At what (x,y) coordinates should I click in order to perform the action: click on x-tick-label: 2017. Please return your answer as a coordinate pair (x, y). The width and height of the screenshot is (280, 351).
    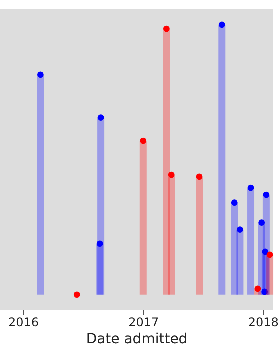
    Looking at the image, I should click on (144, 323).